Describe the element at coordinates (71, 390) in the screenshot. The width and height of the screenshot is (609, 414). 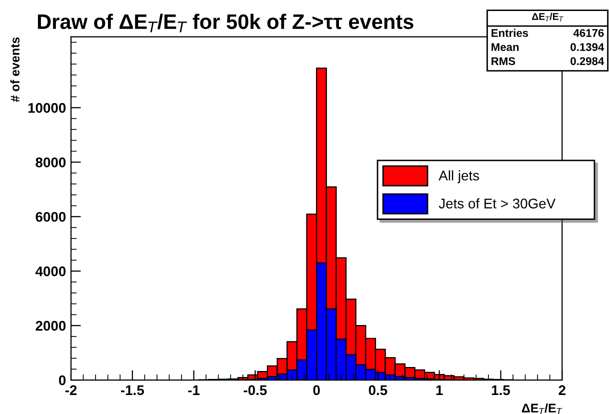
I see `x-tick-label: -2` at that location.